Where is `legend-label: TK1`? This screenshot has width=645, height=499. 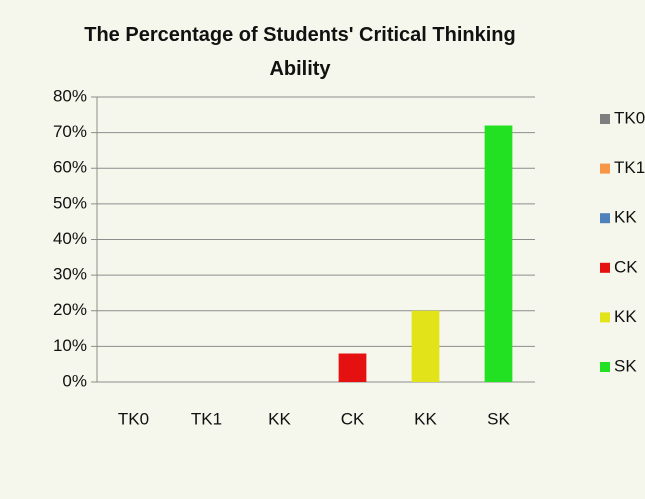 legend-label: TK1 is located at coordinates (629, 167).